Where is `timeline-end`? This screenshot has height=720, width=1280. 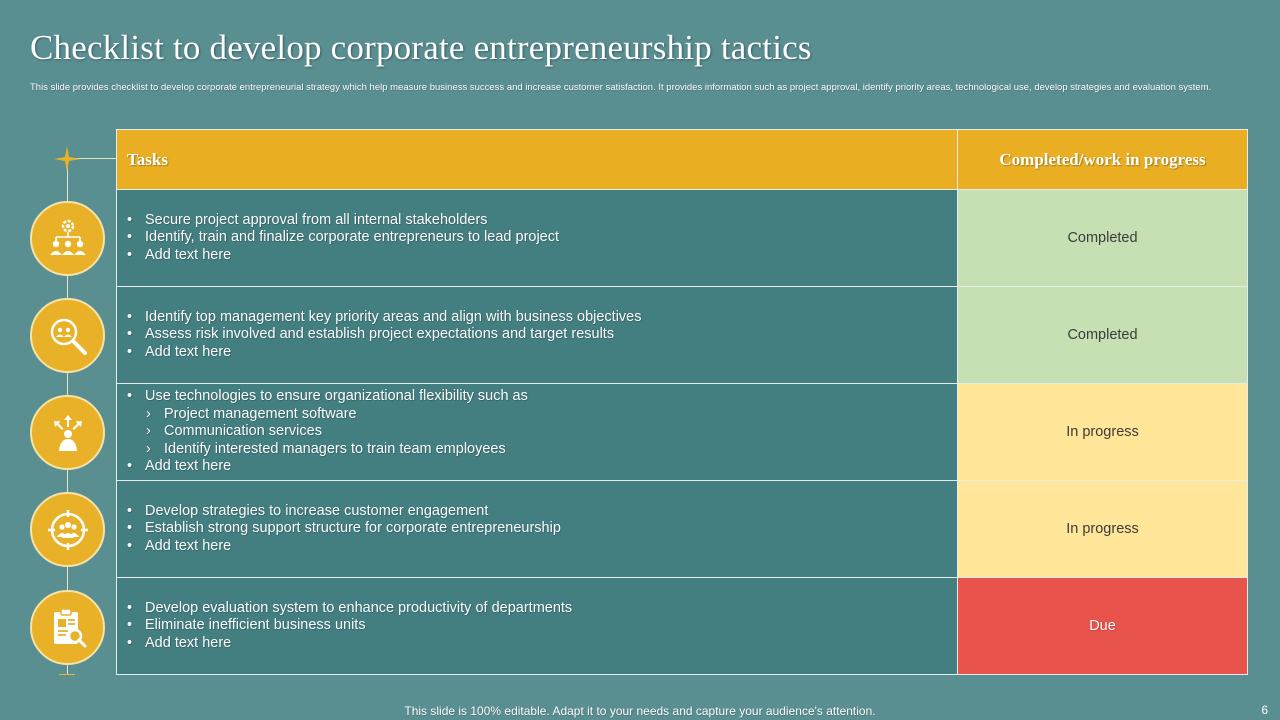 timeline-end is located at coordinates (67, 674).